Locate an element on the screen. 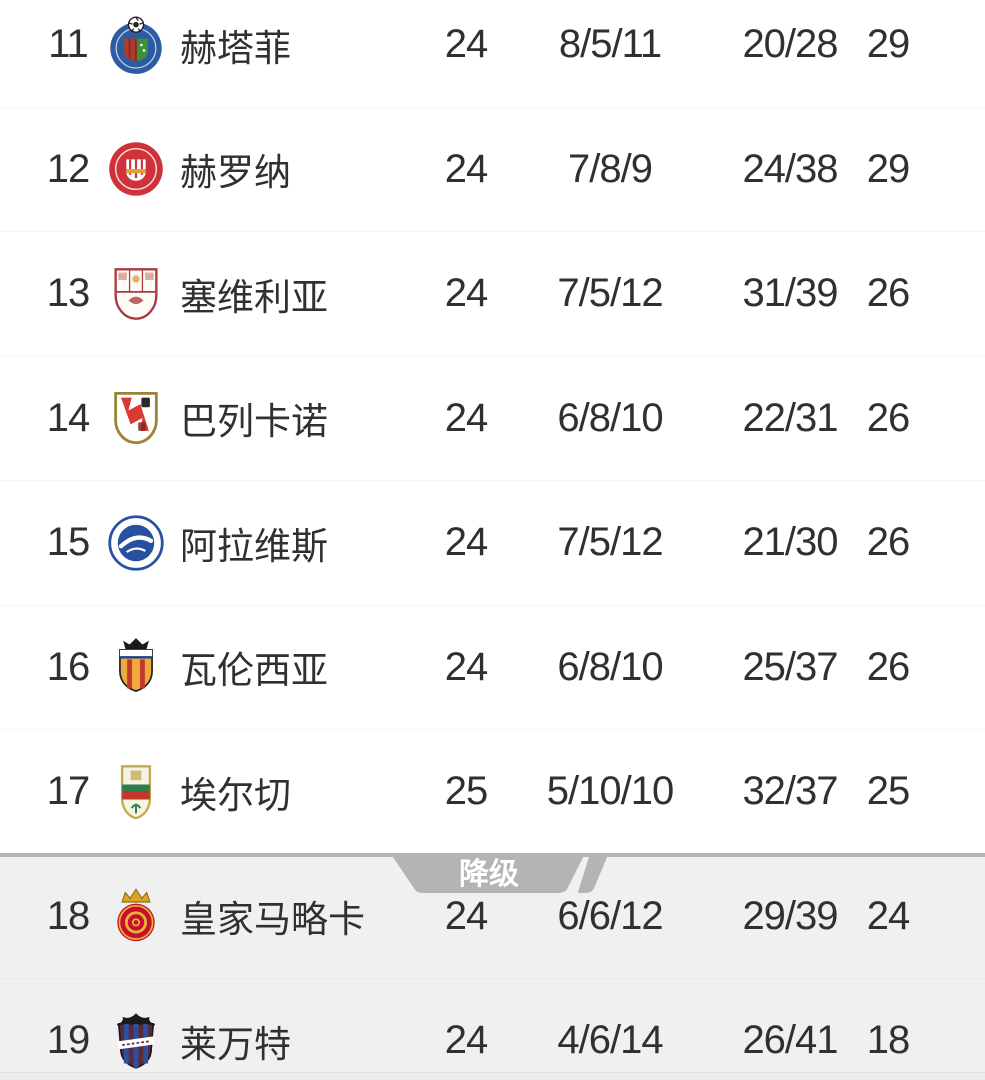 This screenshot has height=1080, width=985. table-row: 15 阿拉维斯 24 7/5/12 21/30 26 is located at coordinates (492, 543).